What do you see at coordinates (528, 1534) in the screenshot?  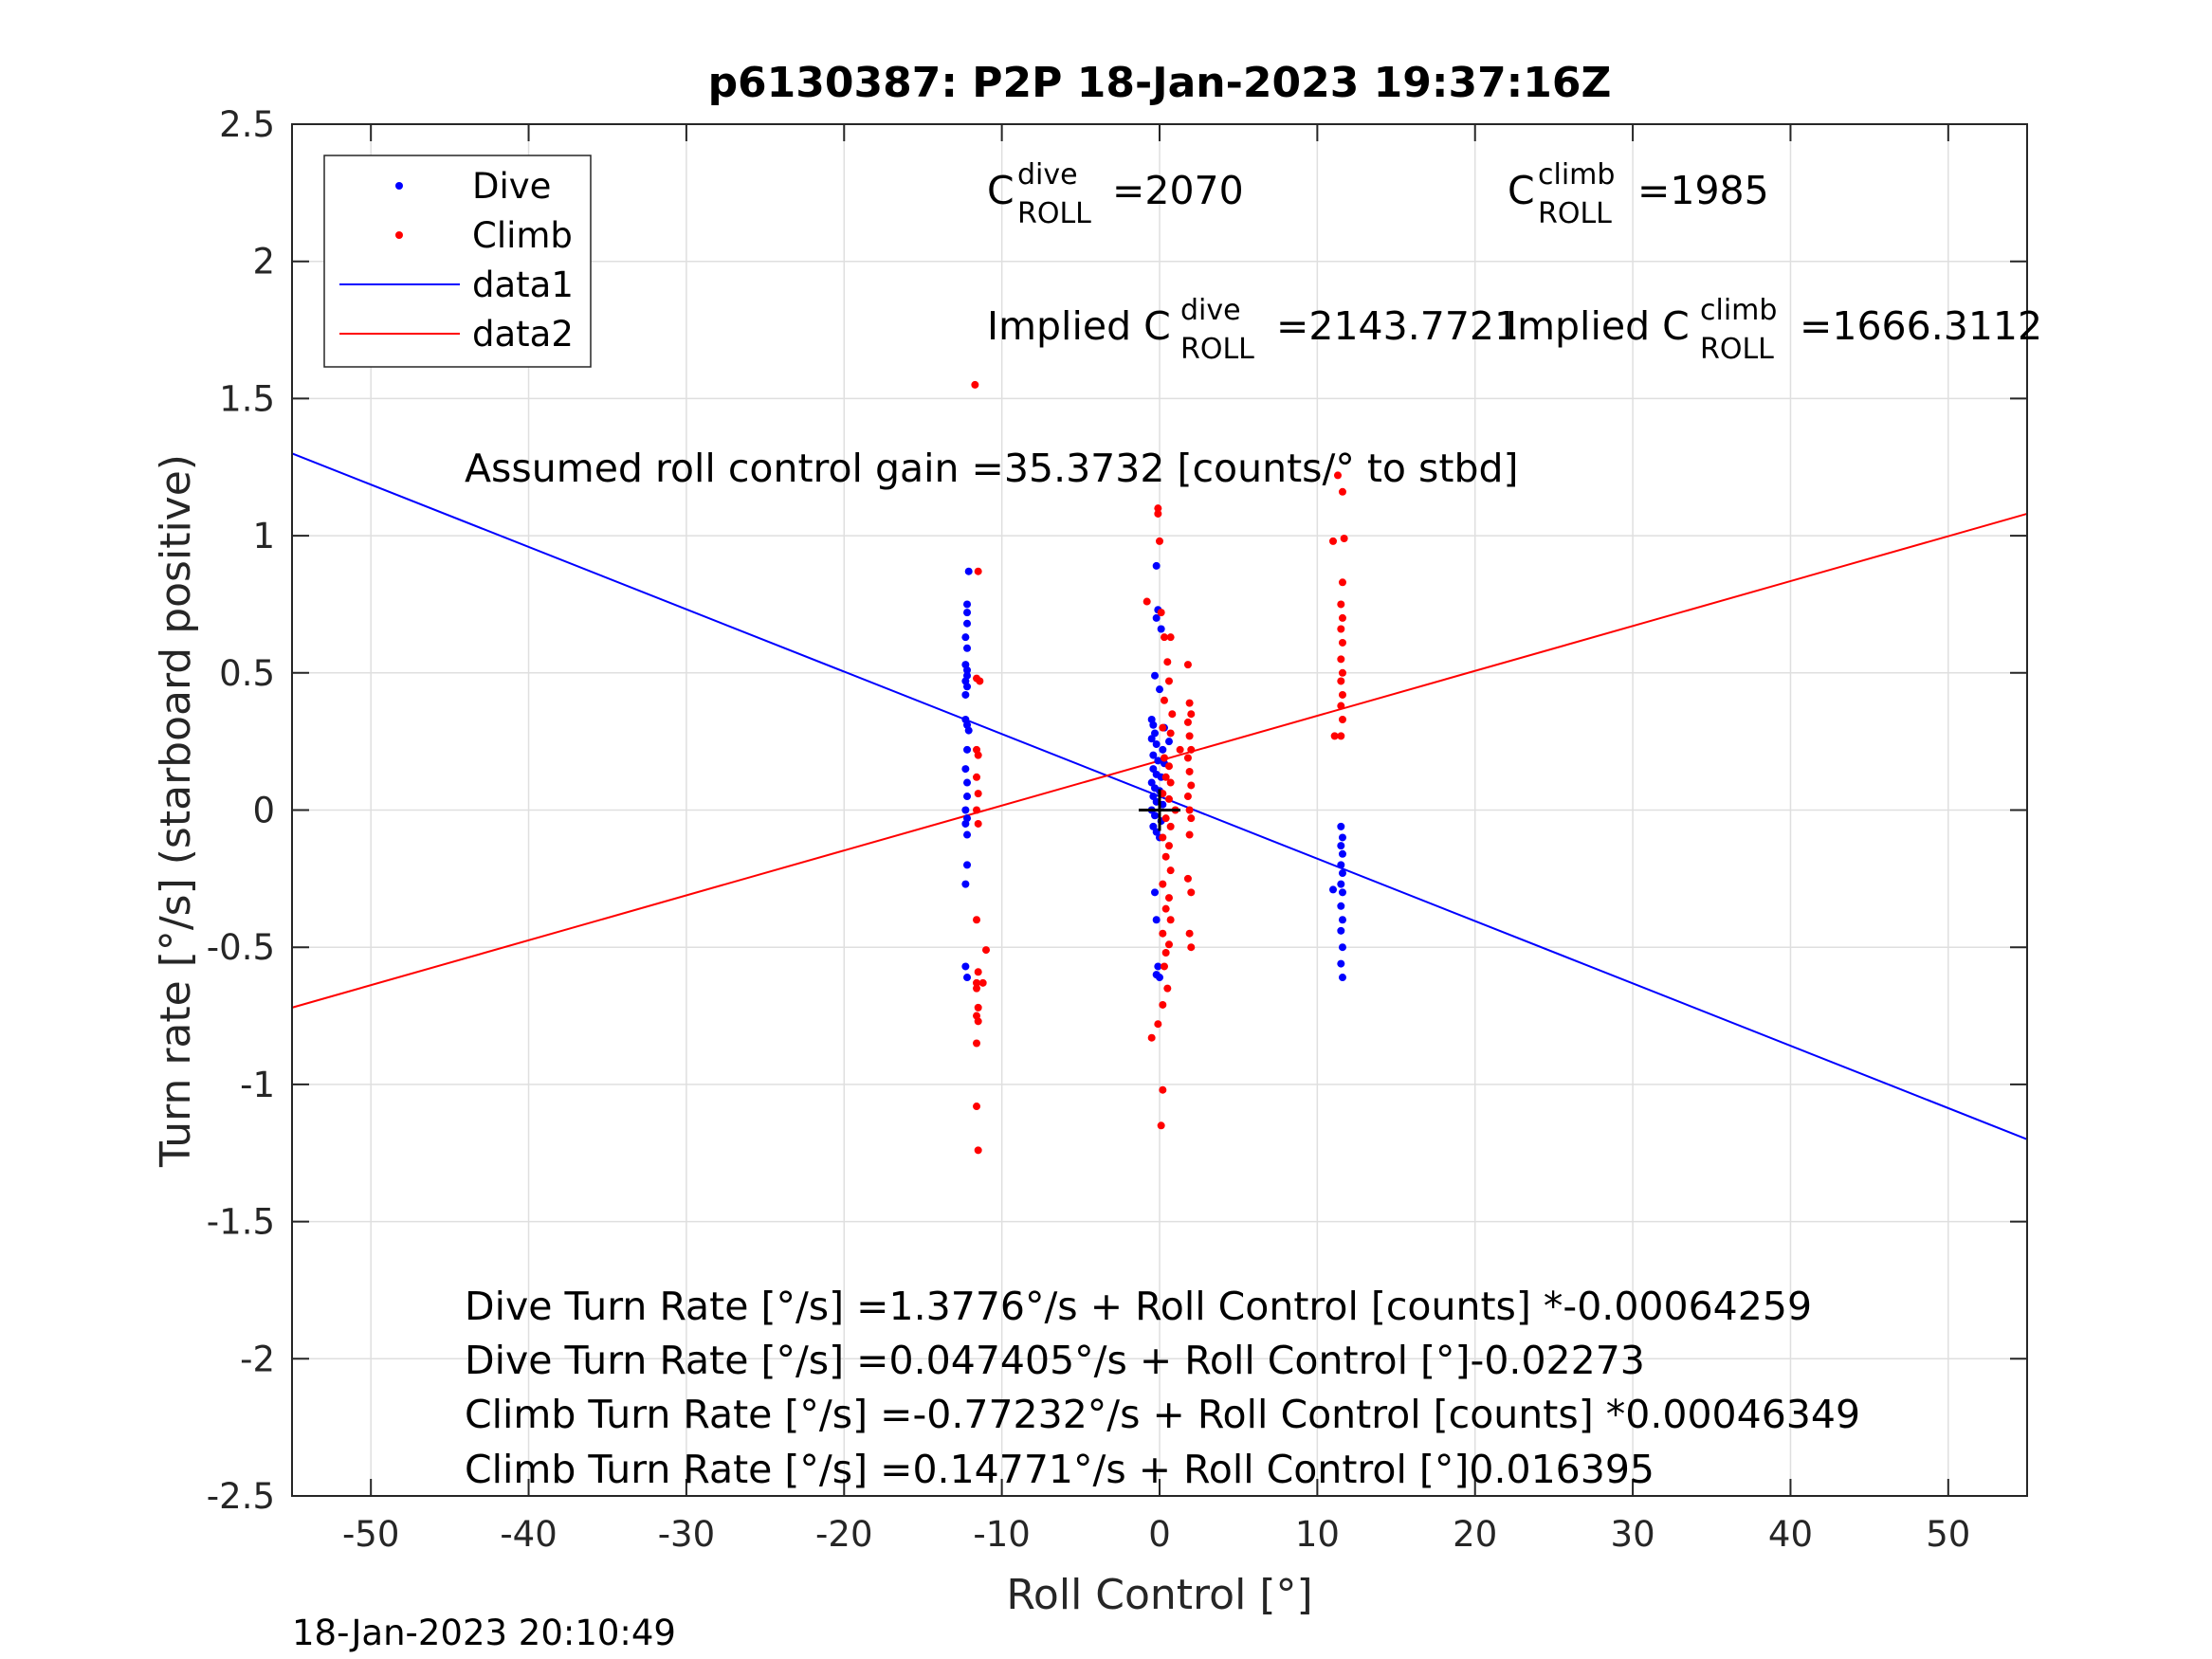 I see `x-tick-label: -40` at bounding box center [528, 1534].